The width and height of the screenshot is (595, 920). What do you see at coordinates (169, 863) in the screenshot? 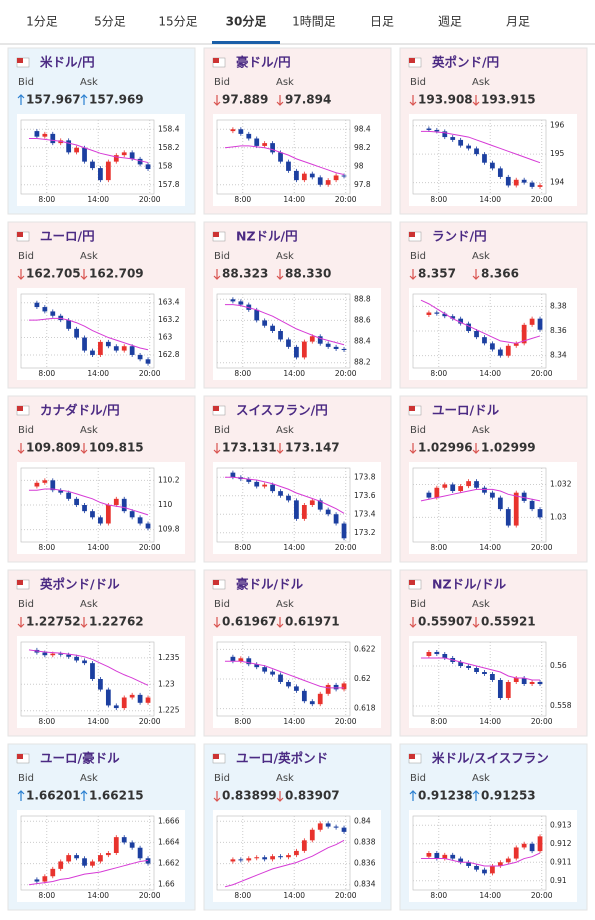
I see `y-tick-label: 1.662` at bounding box center [169, 863].